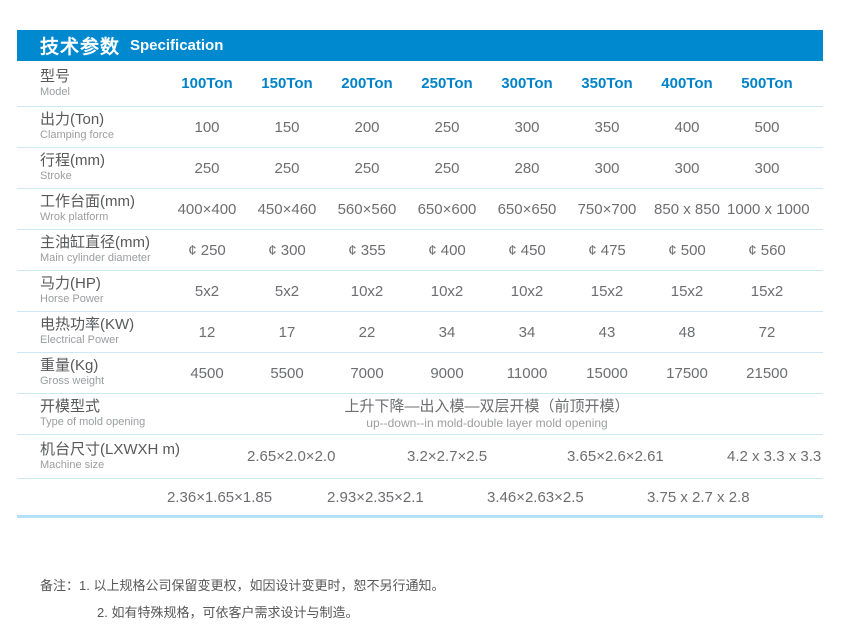 Image resolution: width=864 pixels, height=633 pixels. I want to click on value-cell: 3.75 x 2.7 x 2.8, so click(698, 497).